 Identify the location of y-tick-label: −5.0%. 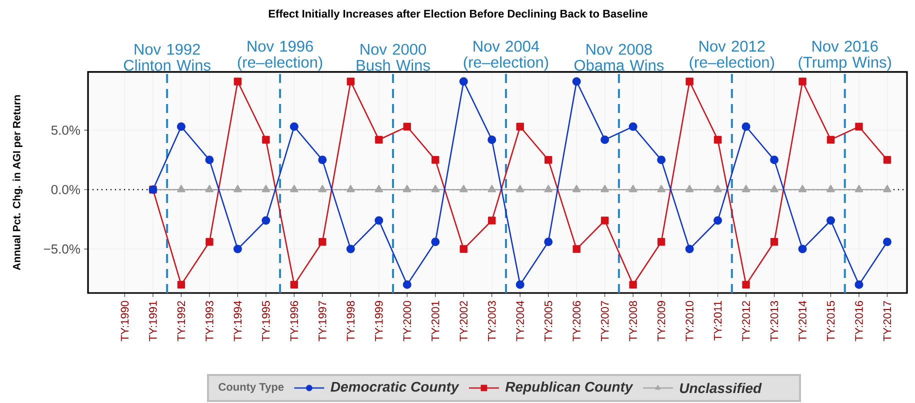
(62, 249).